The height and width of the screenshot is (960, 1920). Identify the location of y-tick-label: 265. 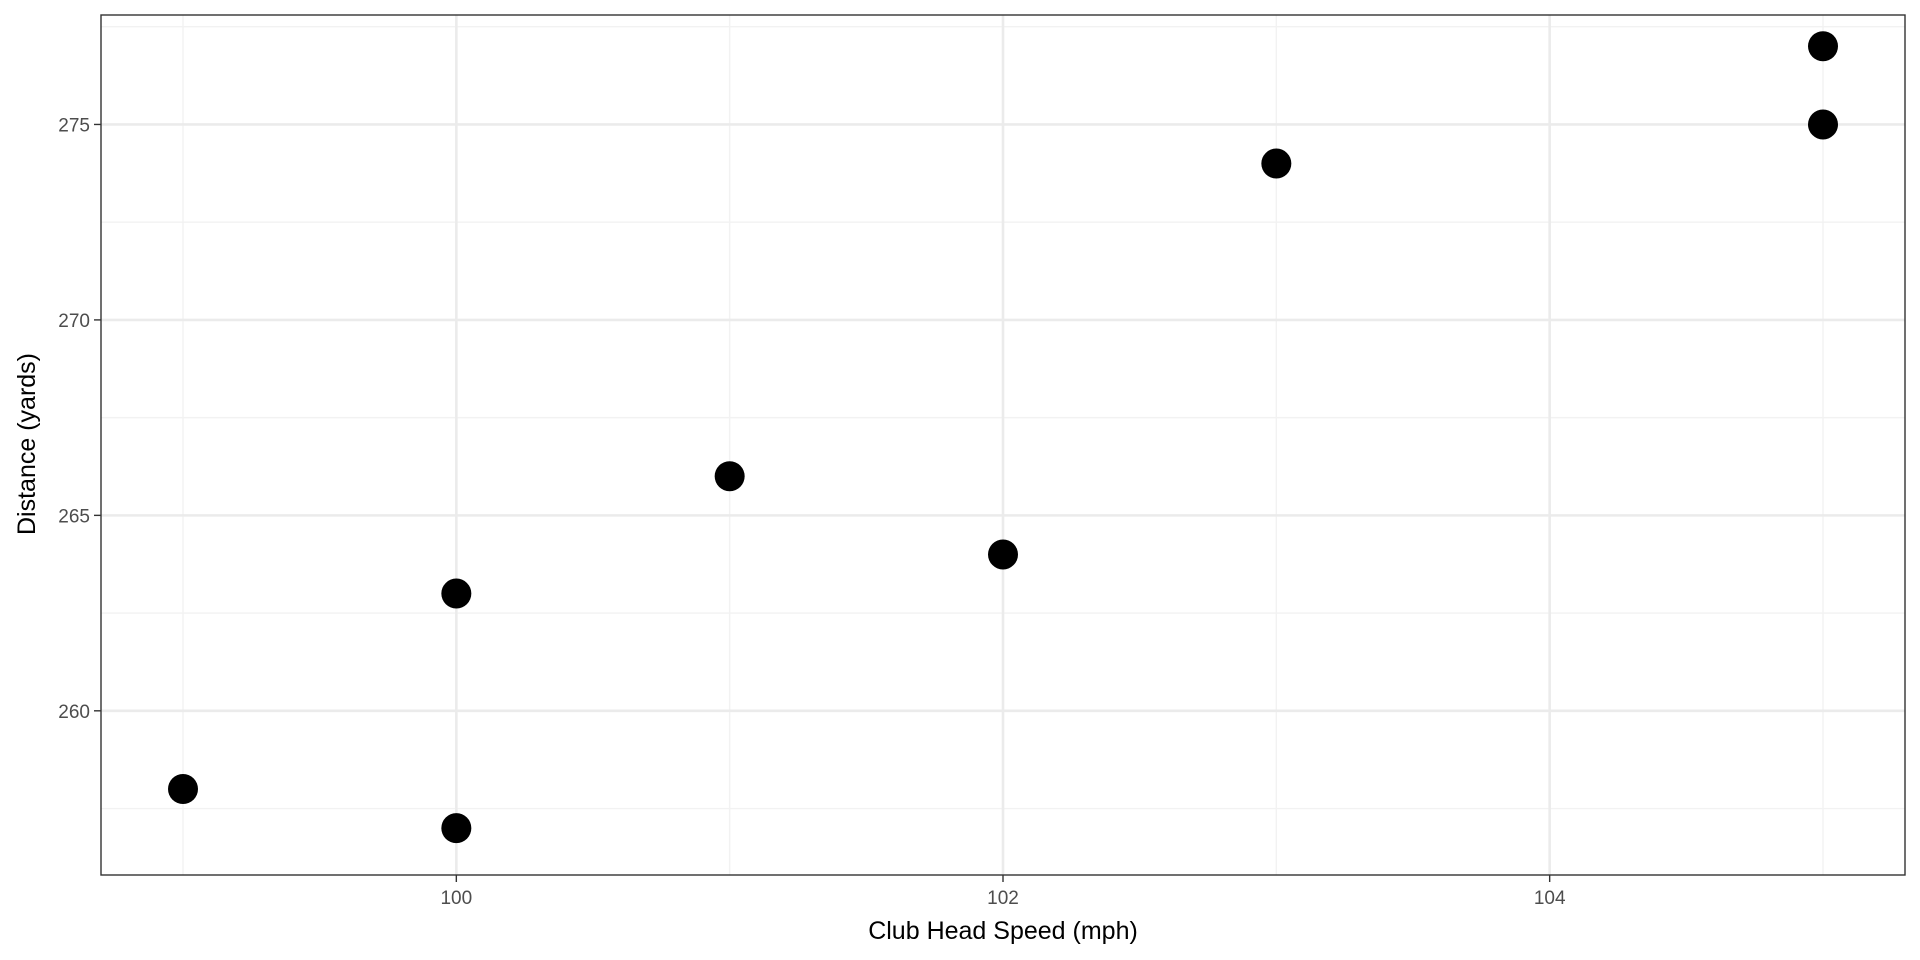
(74, 516).